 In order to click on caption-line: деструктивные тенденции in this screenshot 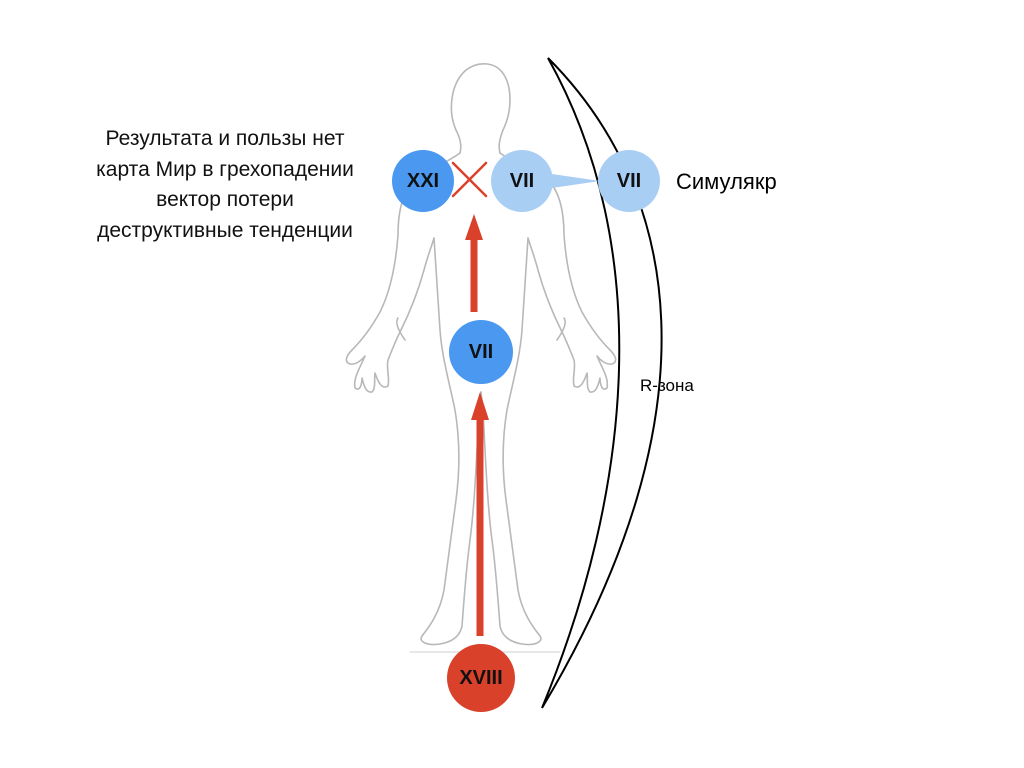, I will do `click(225, 230)`.